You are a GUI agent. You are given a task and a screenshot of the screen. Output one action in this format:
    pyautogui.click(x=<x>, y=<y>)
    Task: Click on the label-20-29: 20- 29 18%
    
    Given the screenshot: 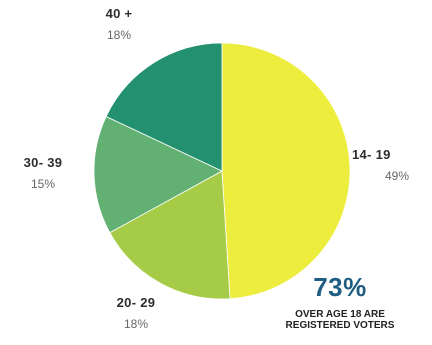 What is the action you would take?
    pyautogui.click(x=136, y=313)
    